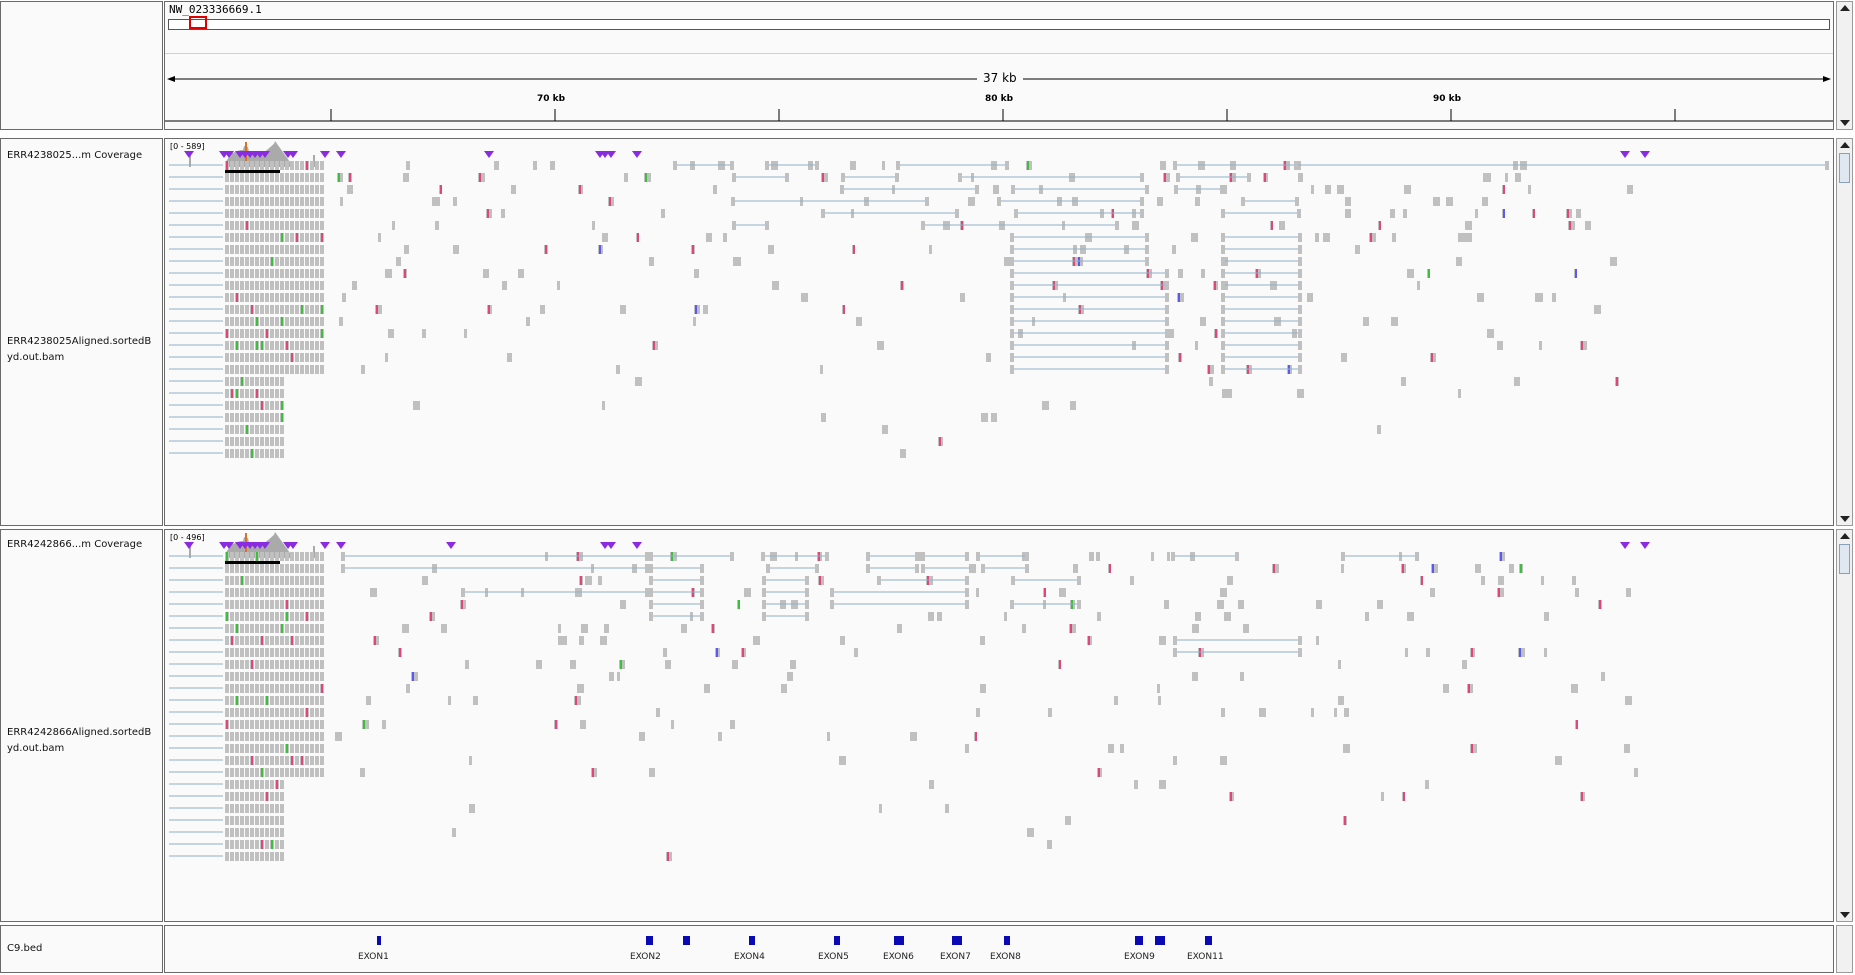  Describe the element at coordinates (955, 957) in the screenshot. I see `exon-label: EXON7` at that location.